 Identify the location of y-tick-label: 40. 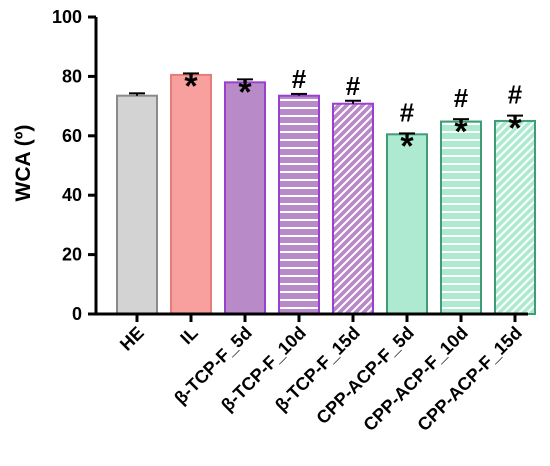
(72, 195).